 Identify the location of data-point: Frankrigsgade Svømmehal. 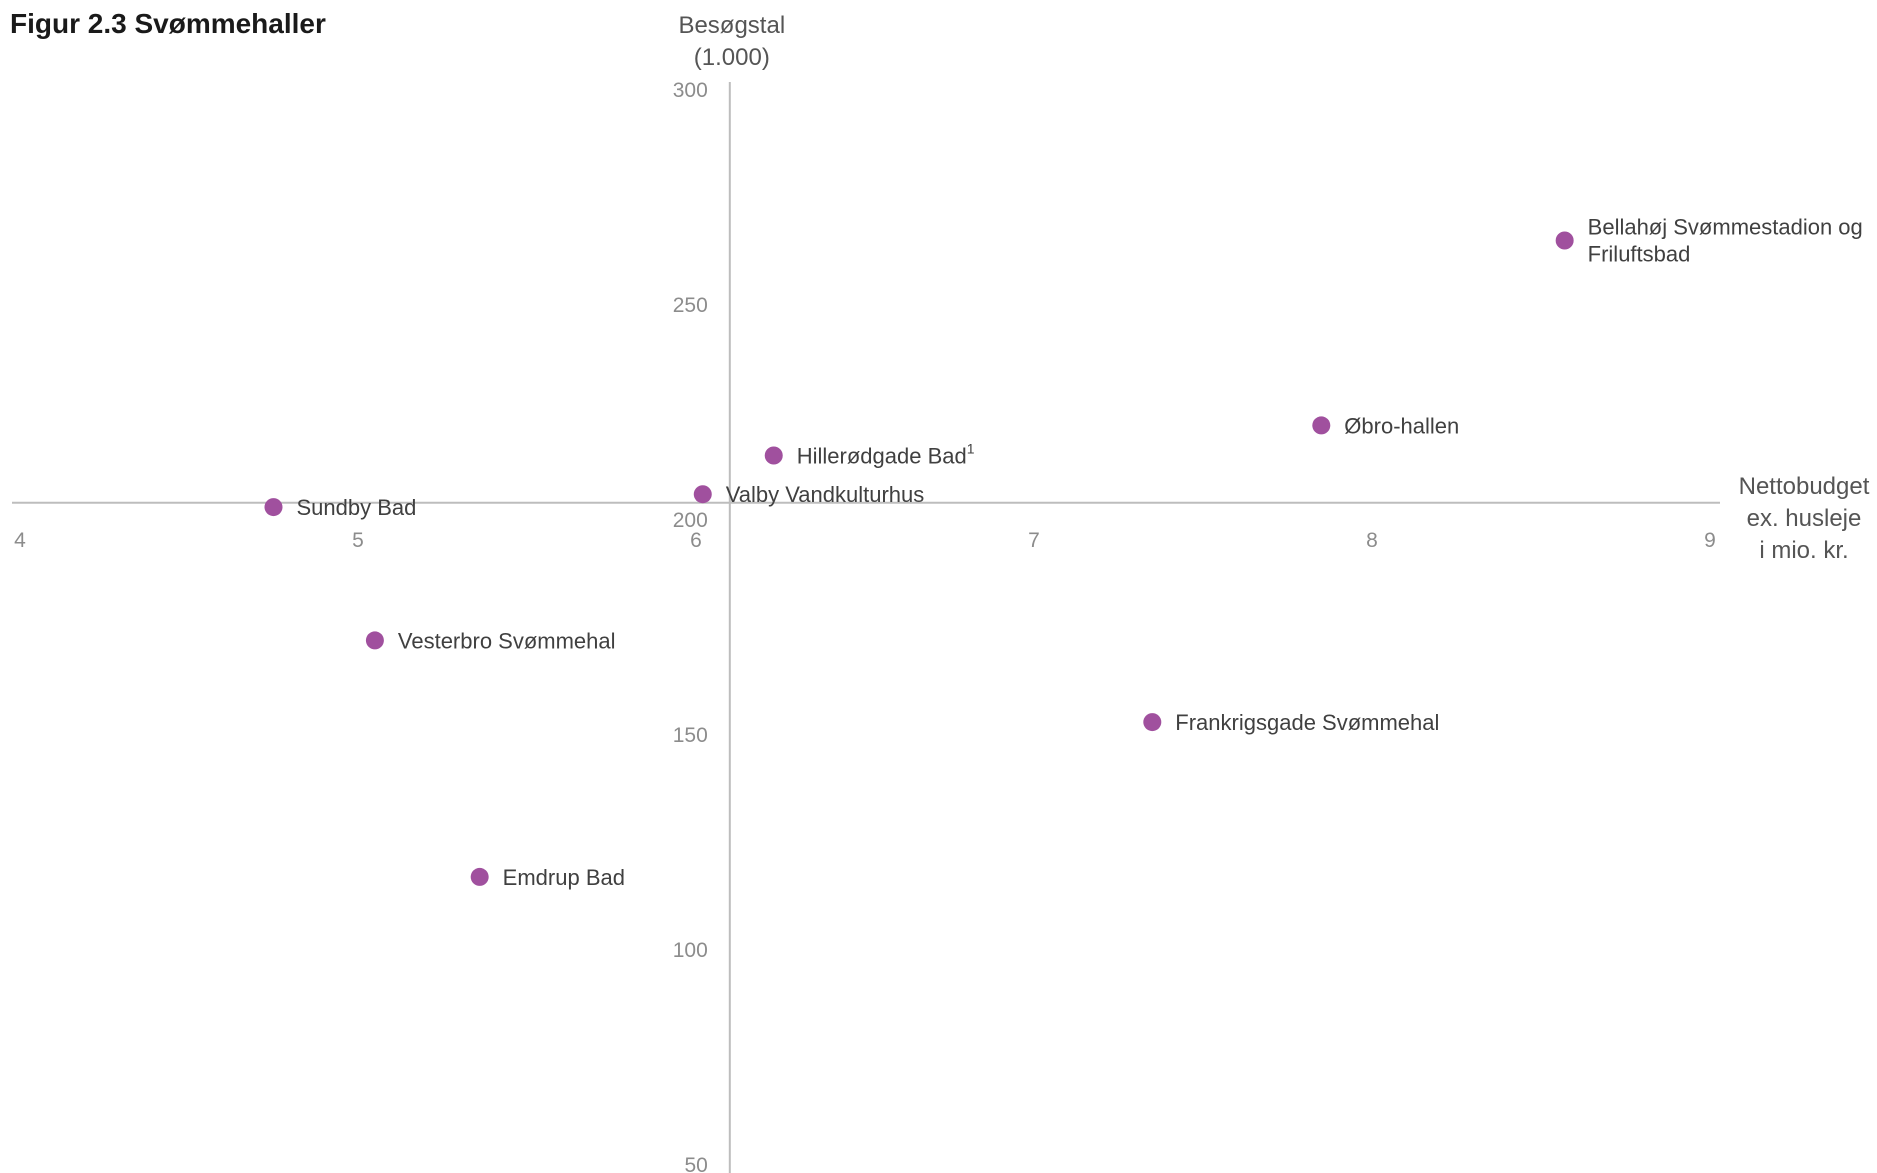
(1291, 722).